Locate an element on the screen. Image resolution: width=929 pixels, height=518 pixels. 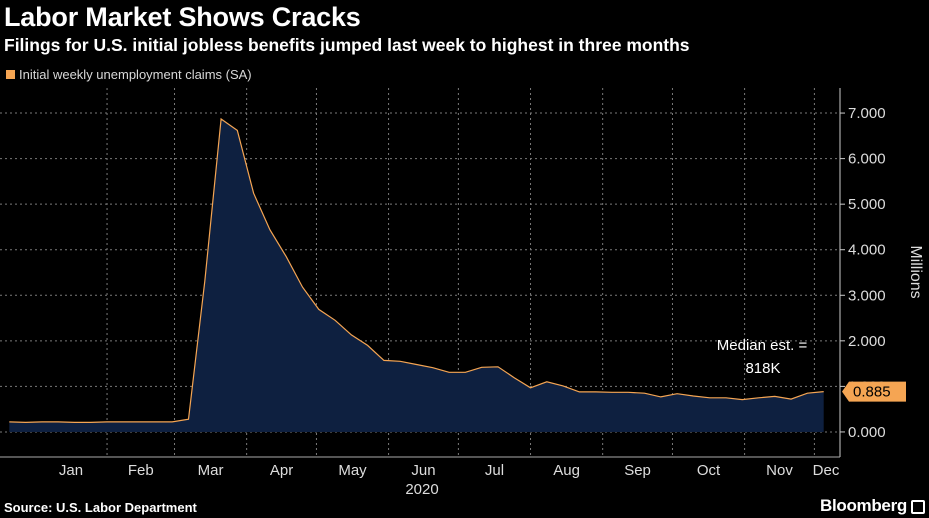
x-ticks: Jan Feb Mar Apr May Jun Jul Aug Sep Oct Nov Dec is located at coordinates (420, 467).